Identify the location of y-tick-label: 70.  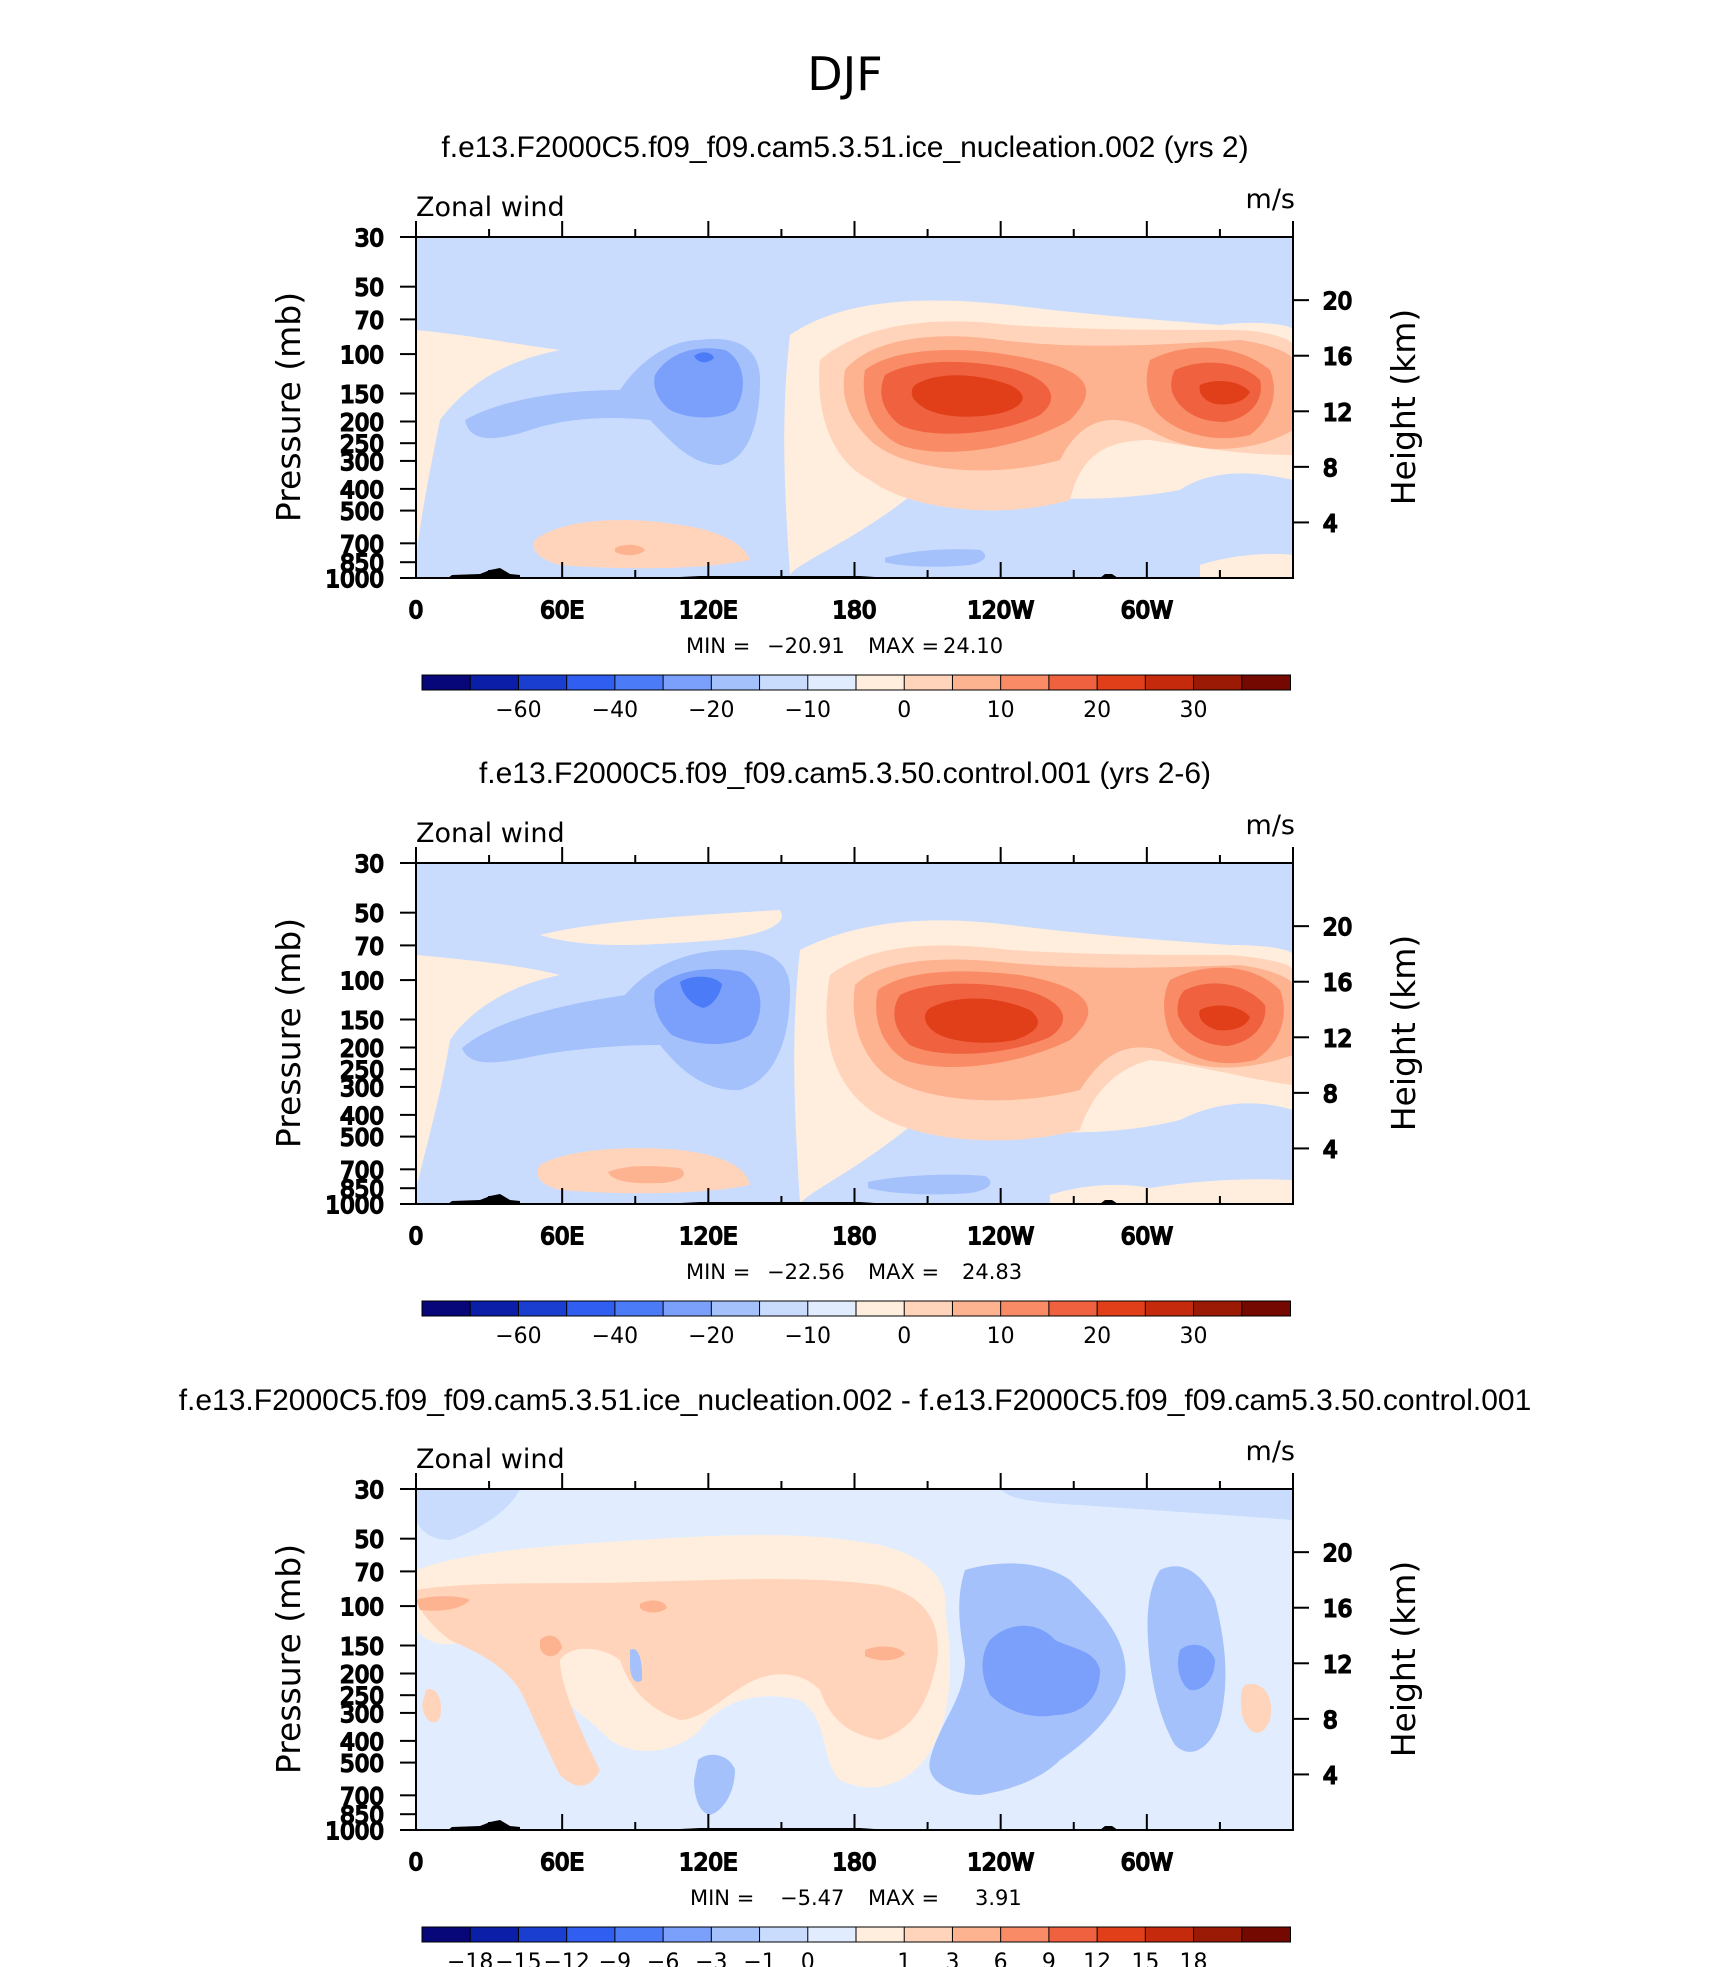
(369, 321).